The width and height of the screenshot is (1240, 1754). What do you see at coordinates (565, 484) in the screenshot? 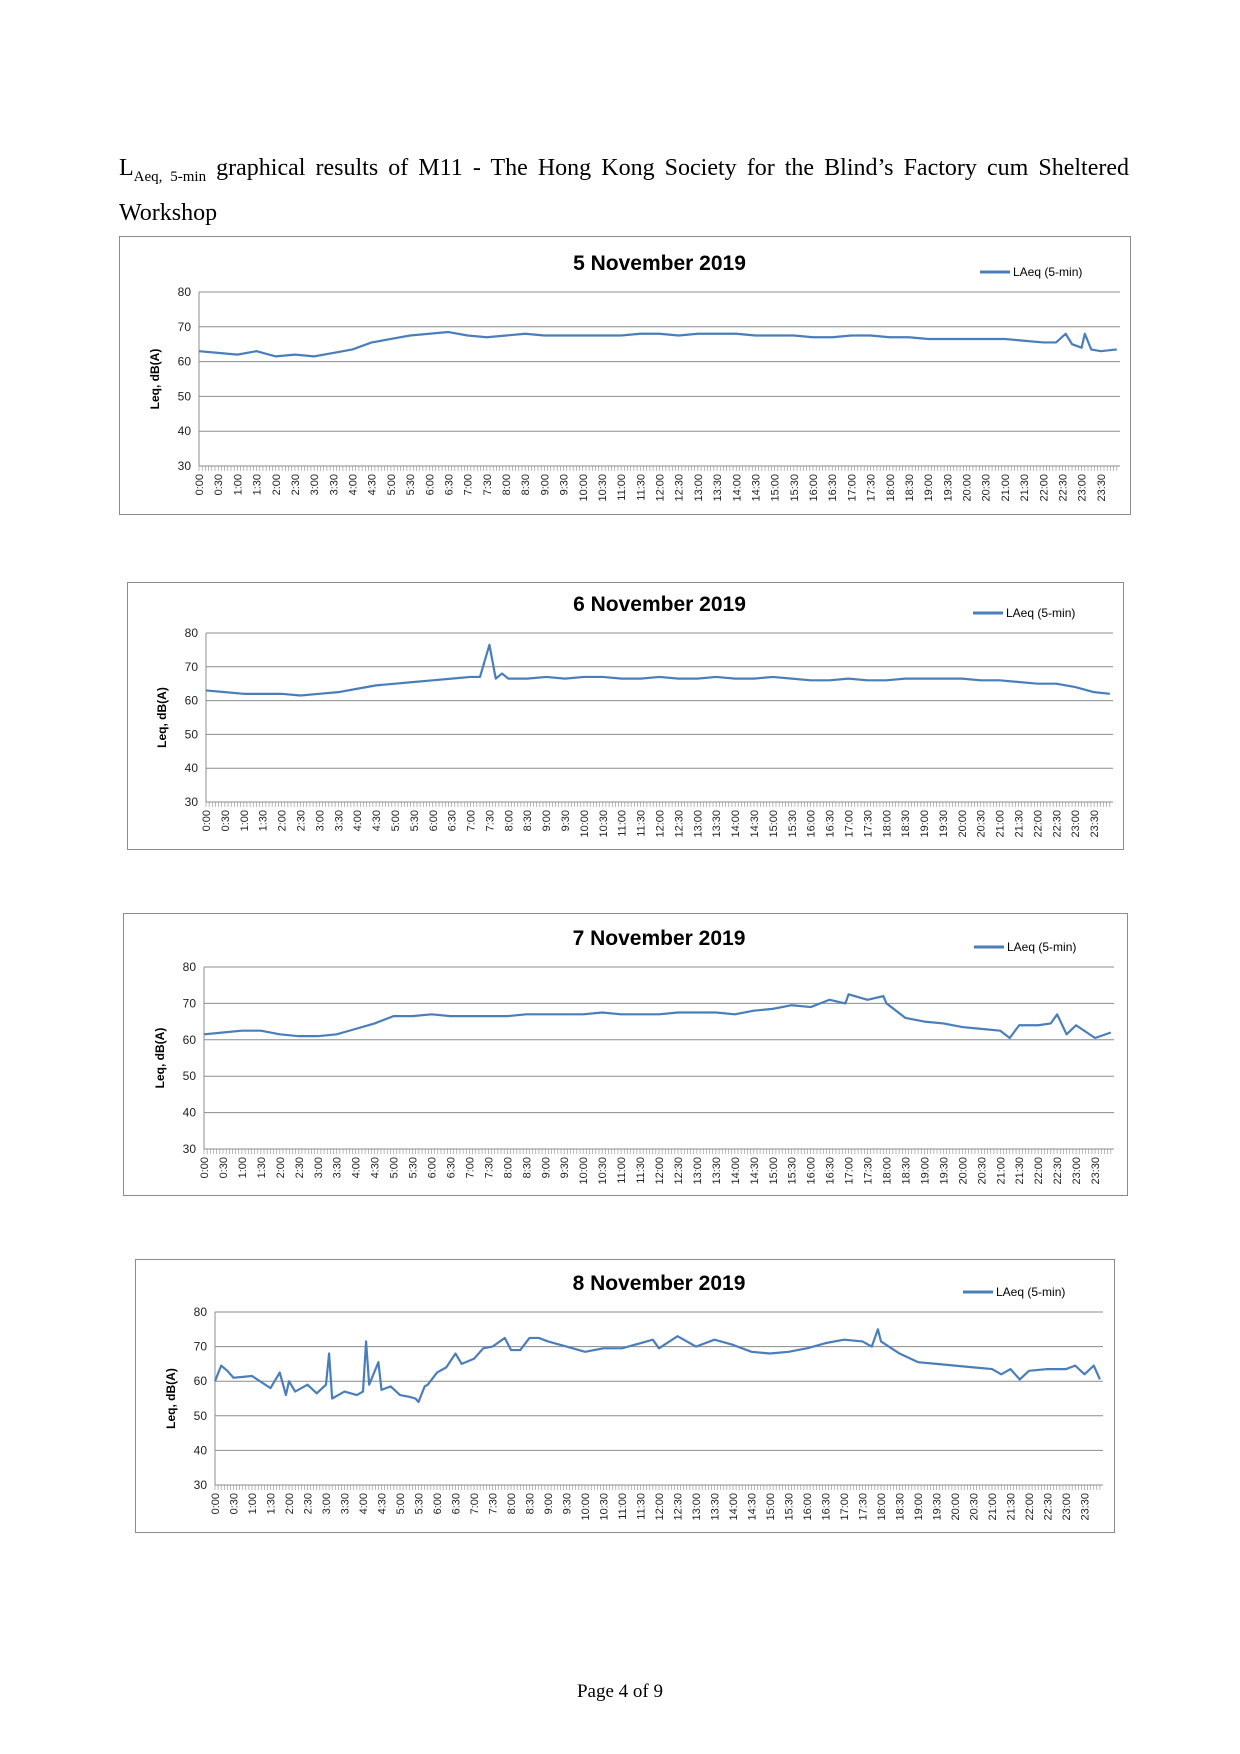
I see `x-tick-label: 9:30` at bounding box center [565, 484].